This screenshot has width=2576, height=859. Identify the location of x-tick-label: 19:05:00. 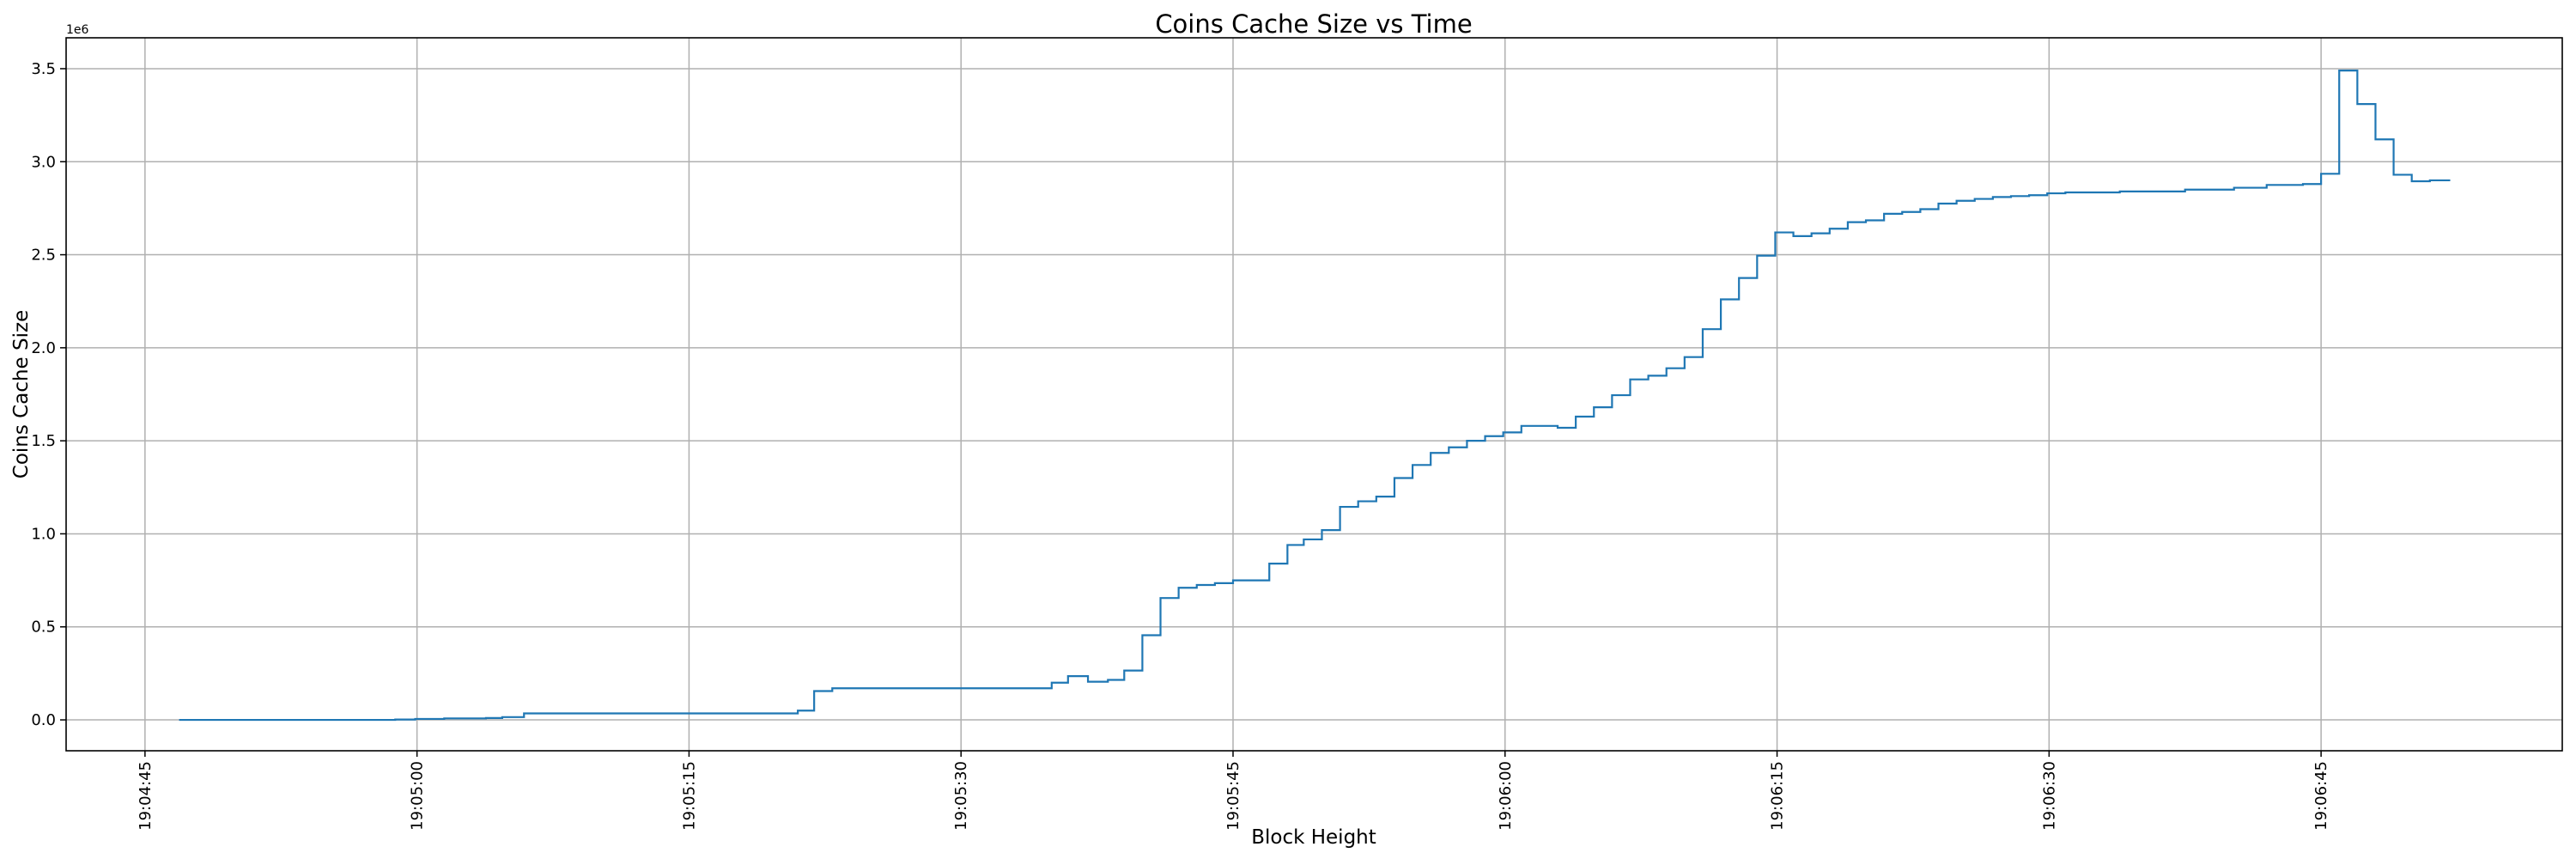
(418, 796).